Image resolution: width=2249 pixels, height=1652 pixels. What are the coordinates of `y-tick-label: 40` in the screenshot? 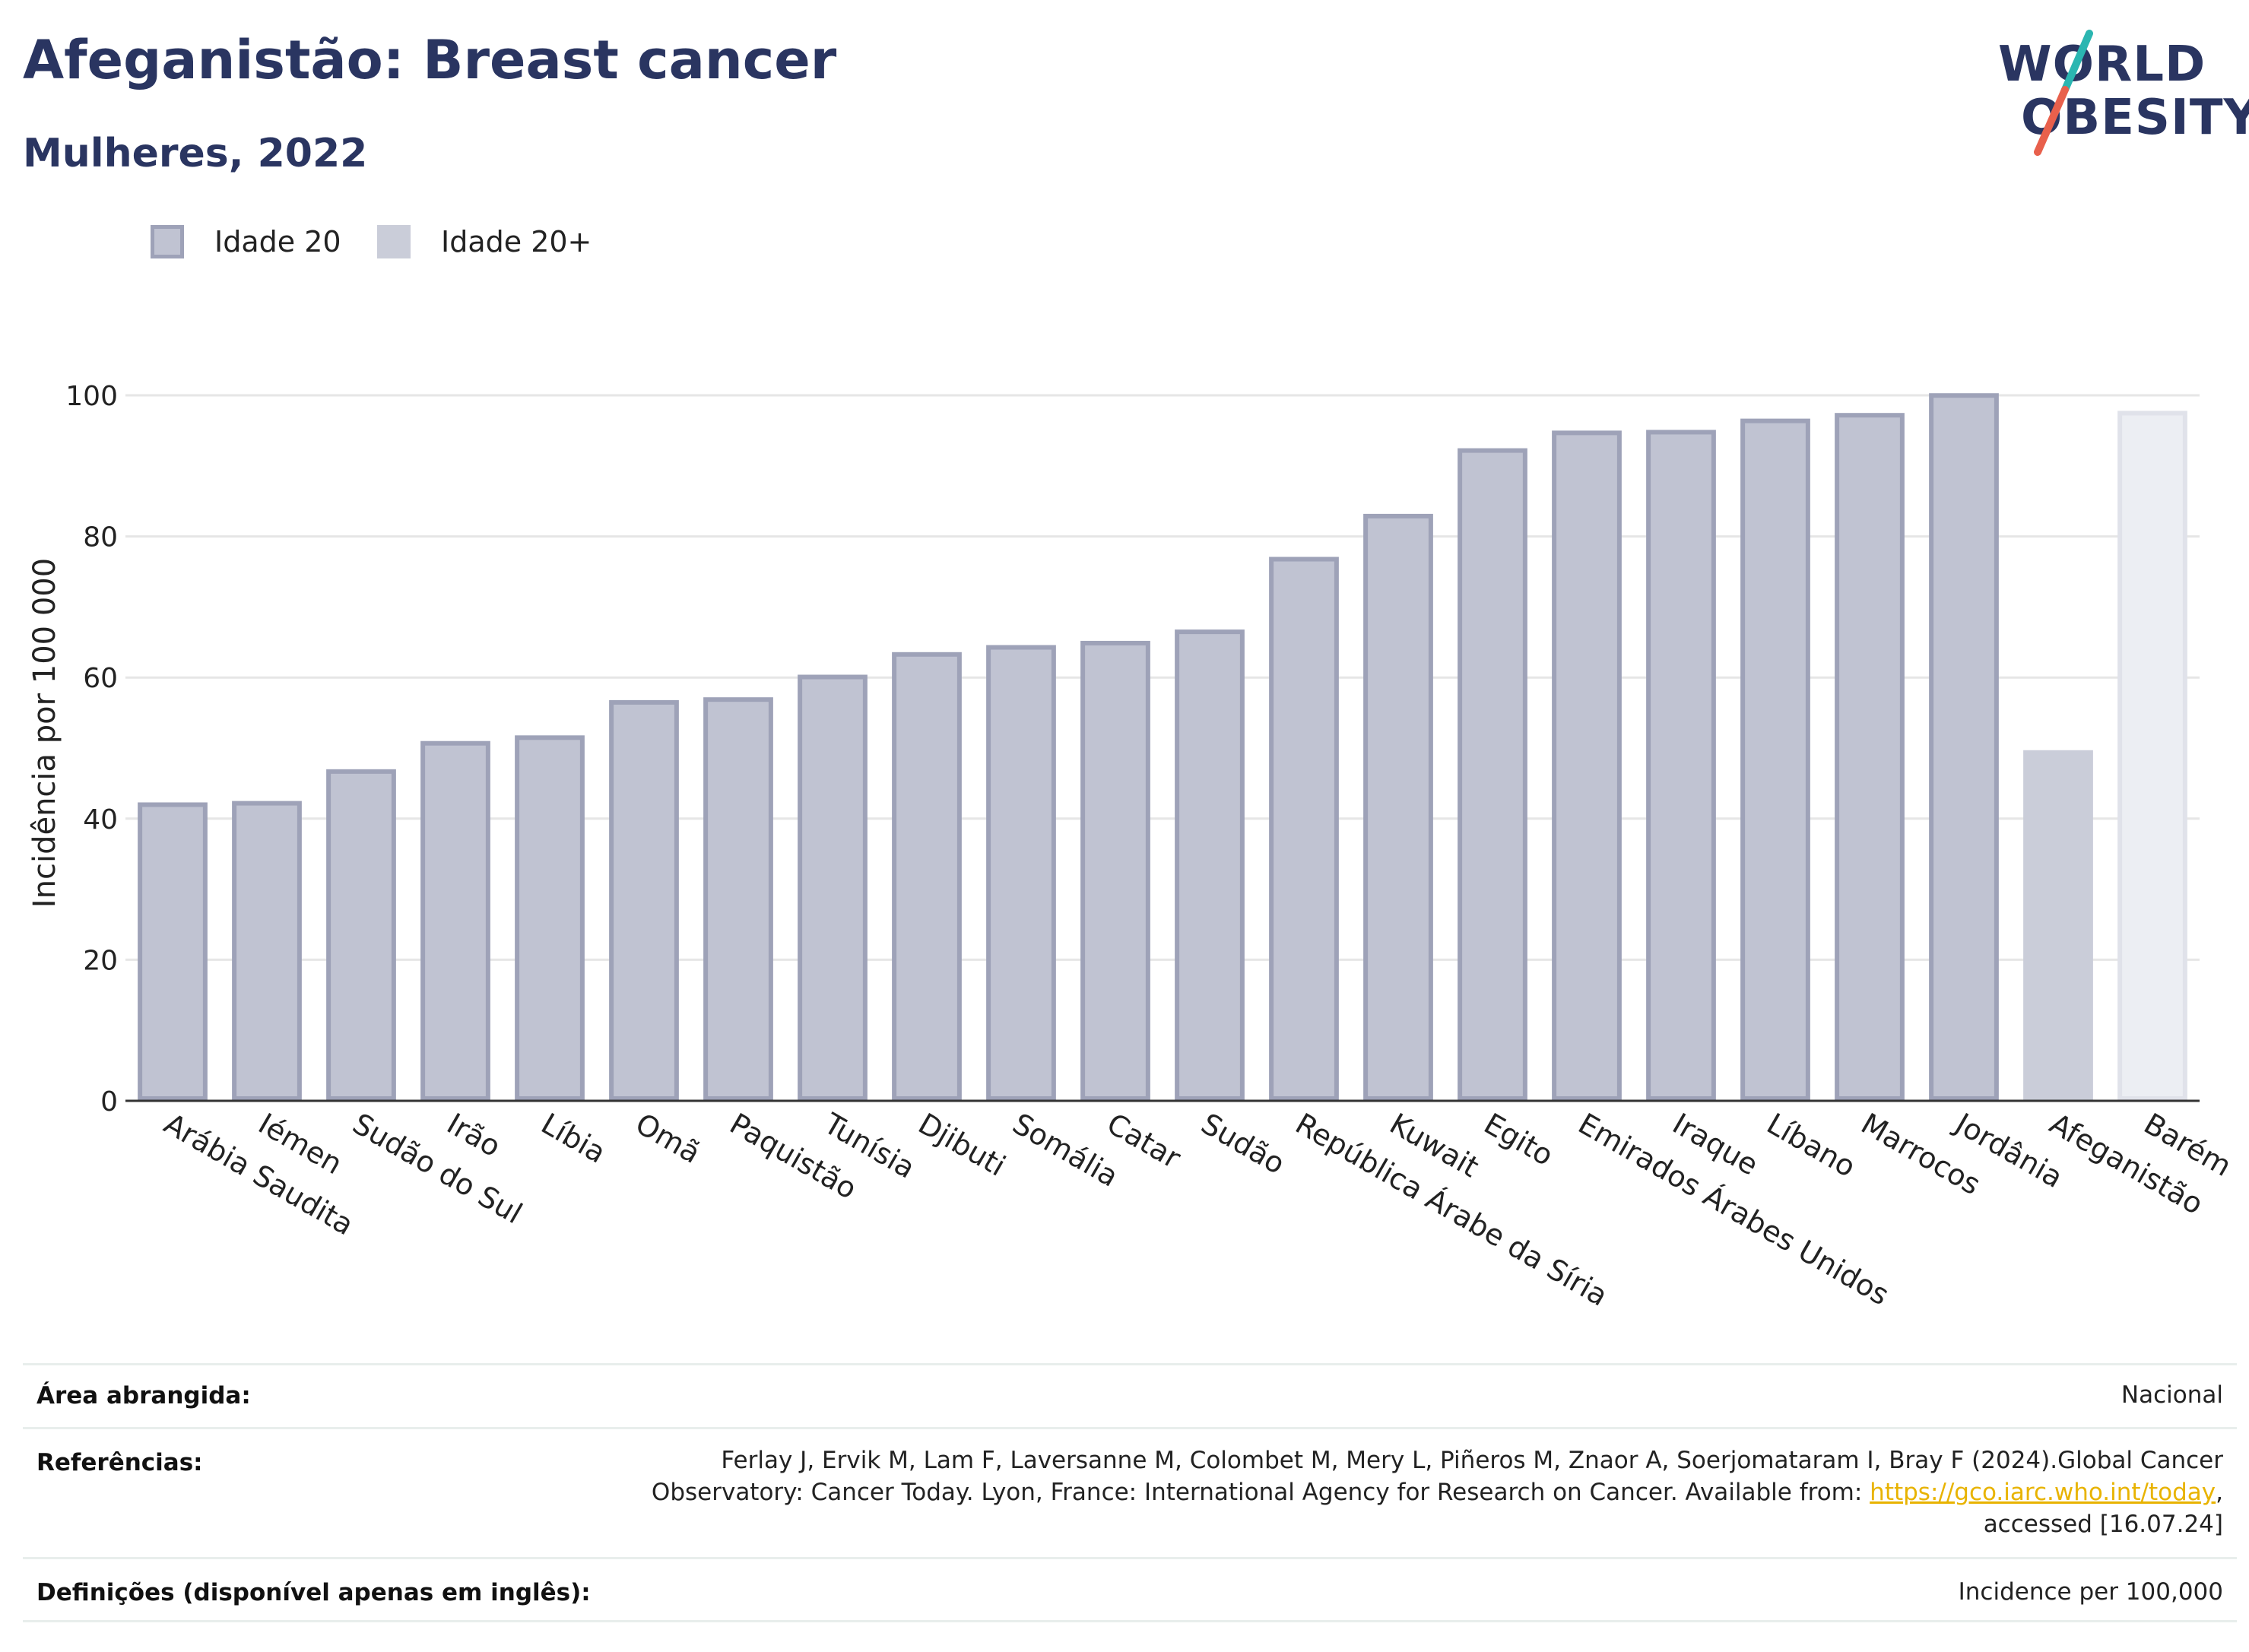 It's located at (100, 820).